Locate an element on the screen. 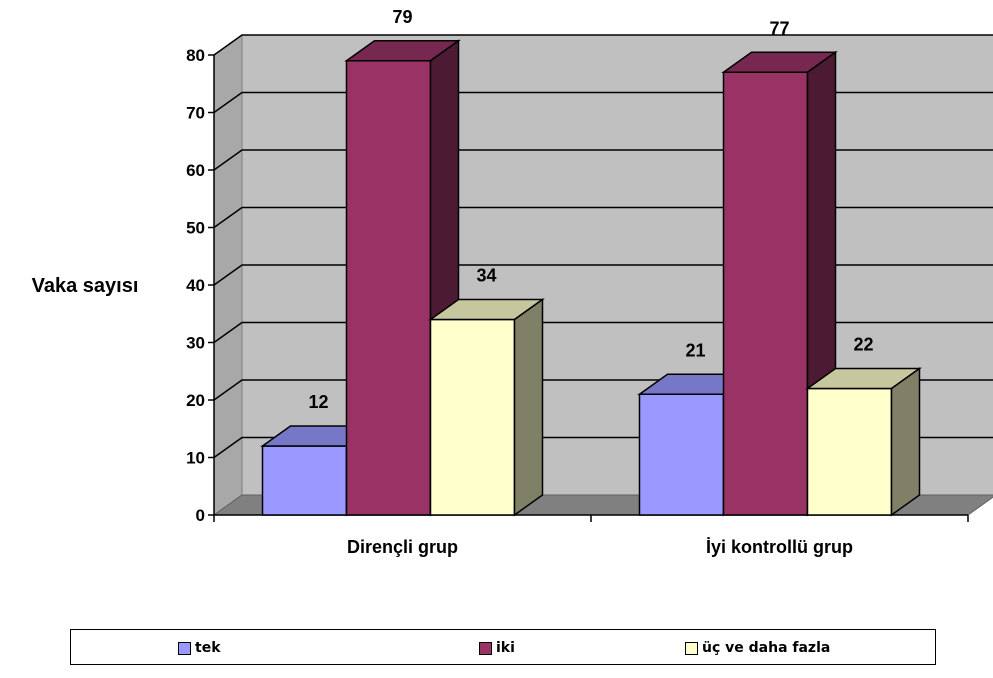 The width and height of the screenshot is (993, 678). y-tick-label: 30 is located at coordinates (195, 343).